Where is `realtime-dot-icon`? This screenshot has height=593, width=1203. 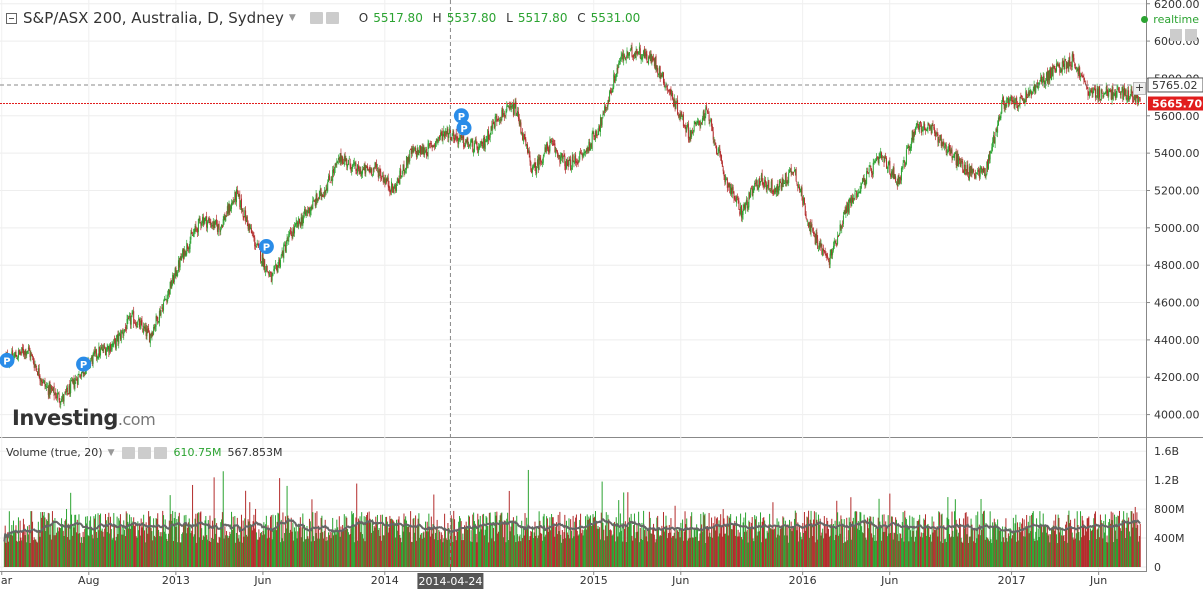 realtime-dot-icon is located at coordinates (1145, 19).